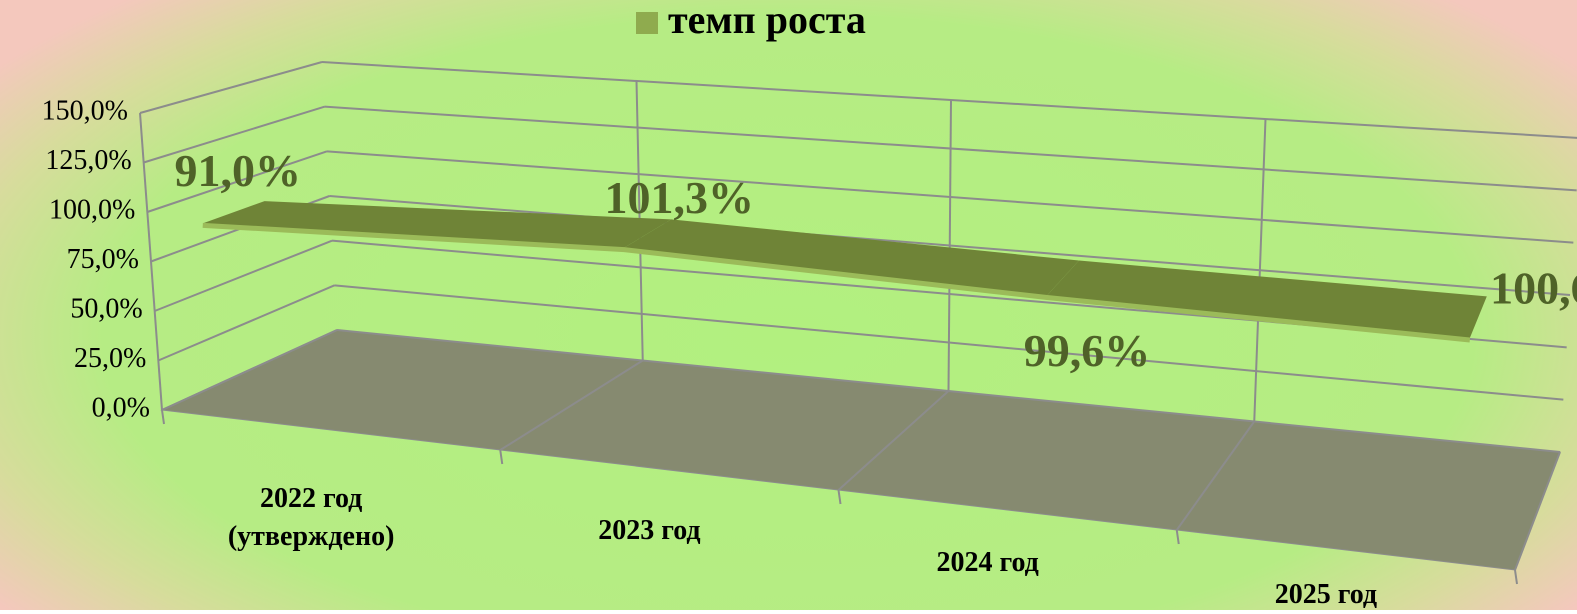 This screenshot has width=1577, height=614. Describe the element at coordinates (121, 407) in the screenshot. I see `y-tick-label: 0,0%` at that location.